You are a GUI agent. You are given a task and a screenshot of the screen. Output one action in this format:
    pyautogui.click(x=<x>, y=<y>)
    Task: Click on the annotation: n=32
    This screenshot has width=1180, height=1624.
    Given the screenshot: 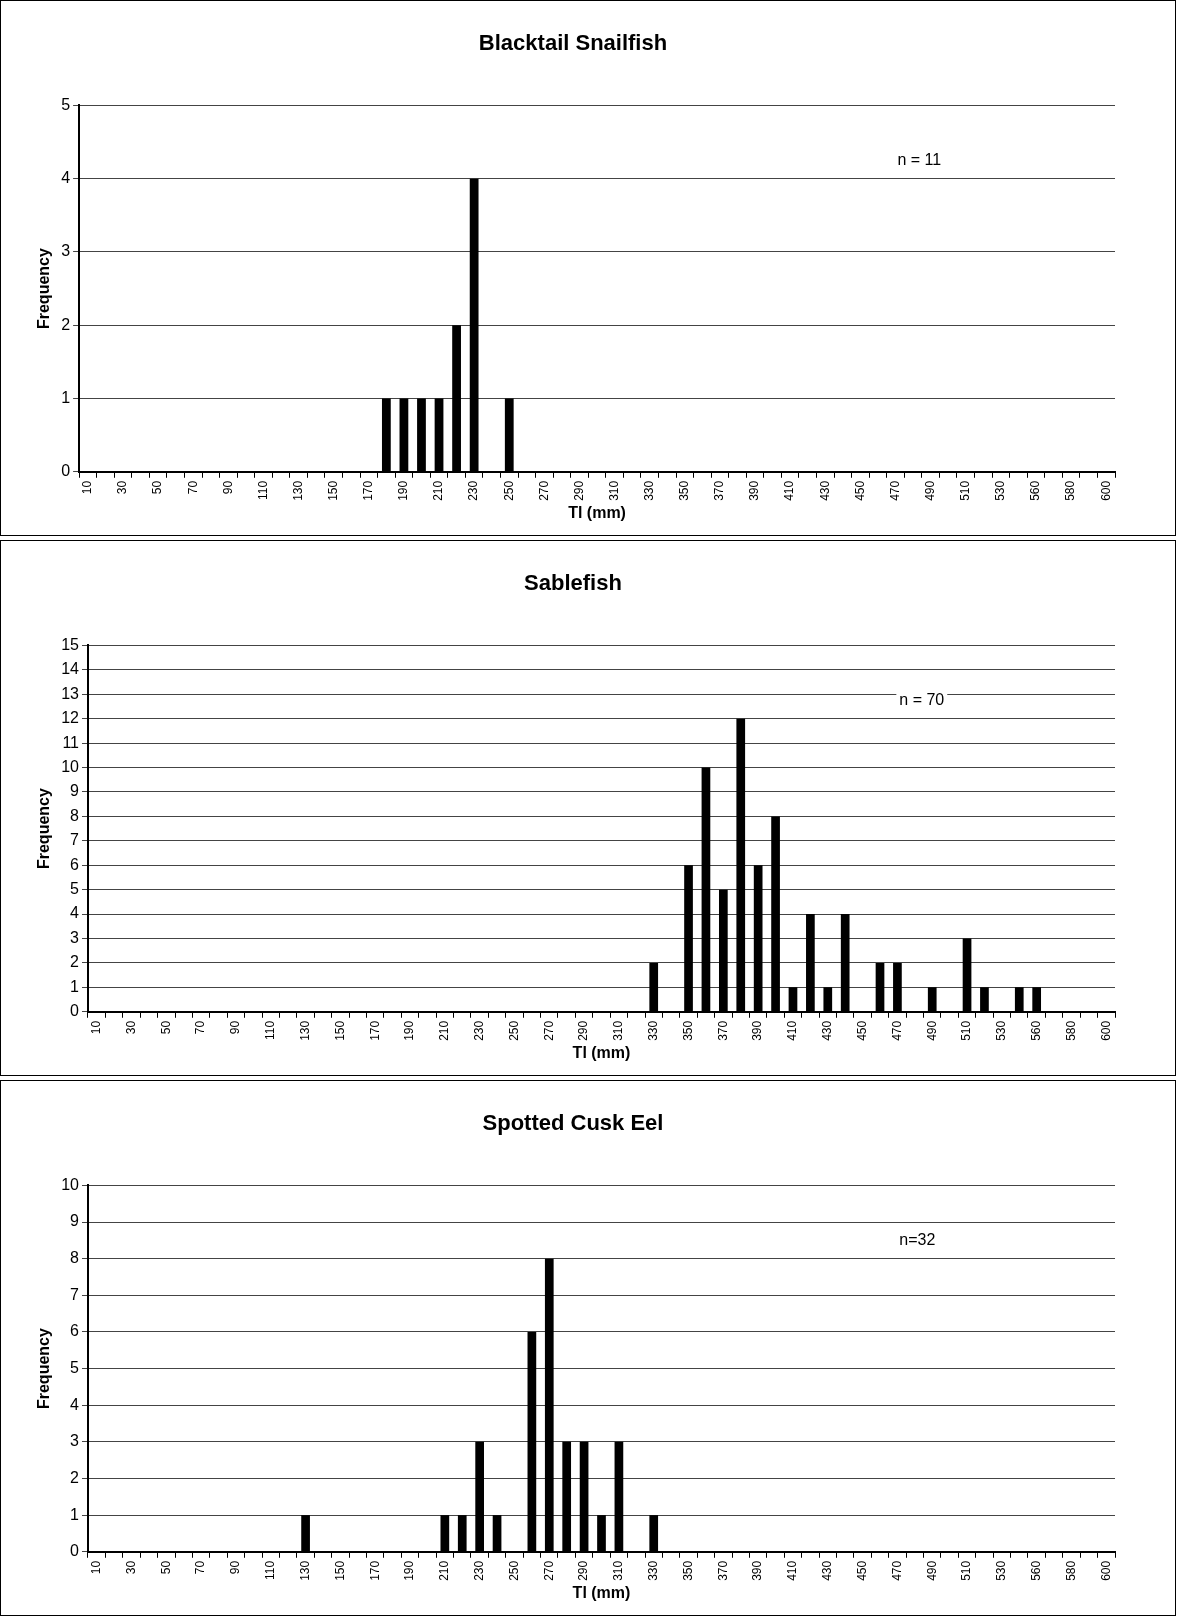 What is the action you would take?
    pyautogui.click(x=917, y=1240)
    